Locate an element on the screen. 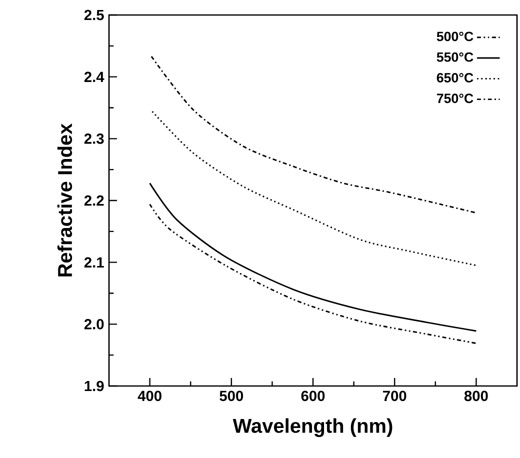 This screenshot has width=520, height=458. legend-label: 550°C is located at coordinates (455, 57).